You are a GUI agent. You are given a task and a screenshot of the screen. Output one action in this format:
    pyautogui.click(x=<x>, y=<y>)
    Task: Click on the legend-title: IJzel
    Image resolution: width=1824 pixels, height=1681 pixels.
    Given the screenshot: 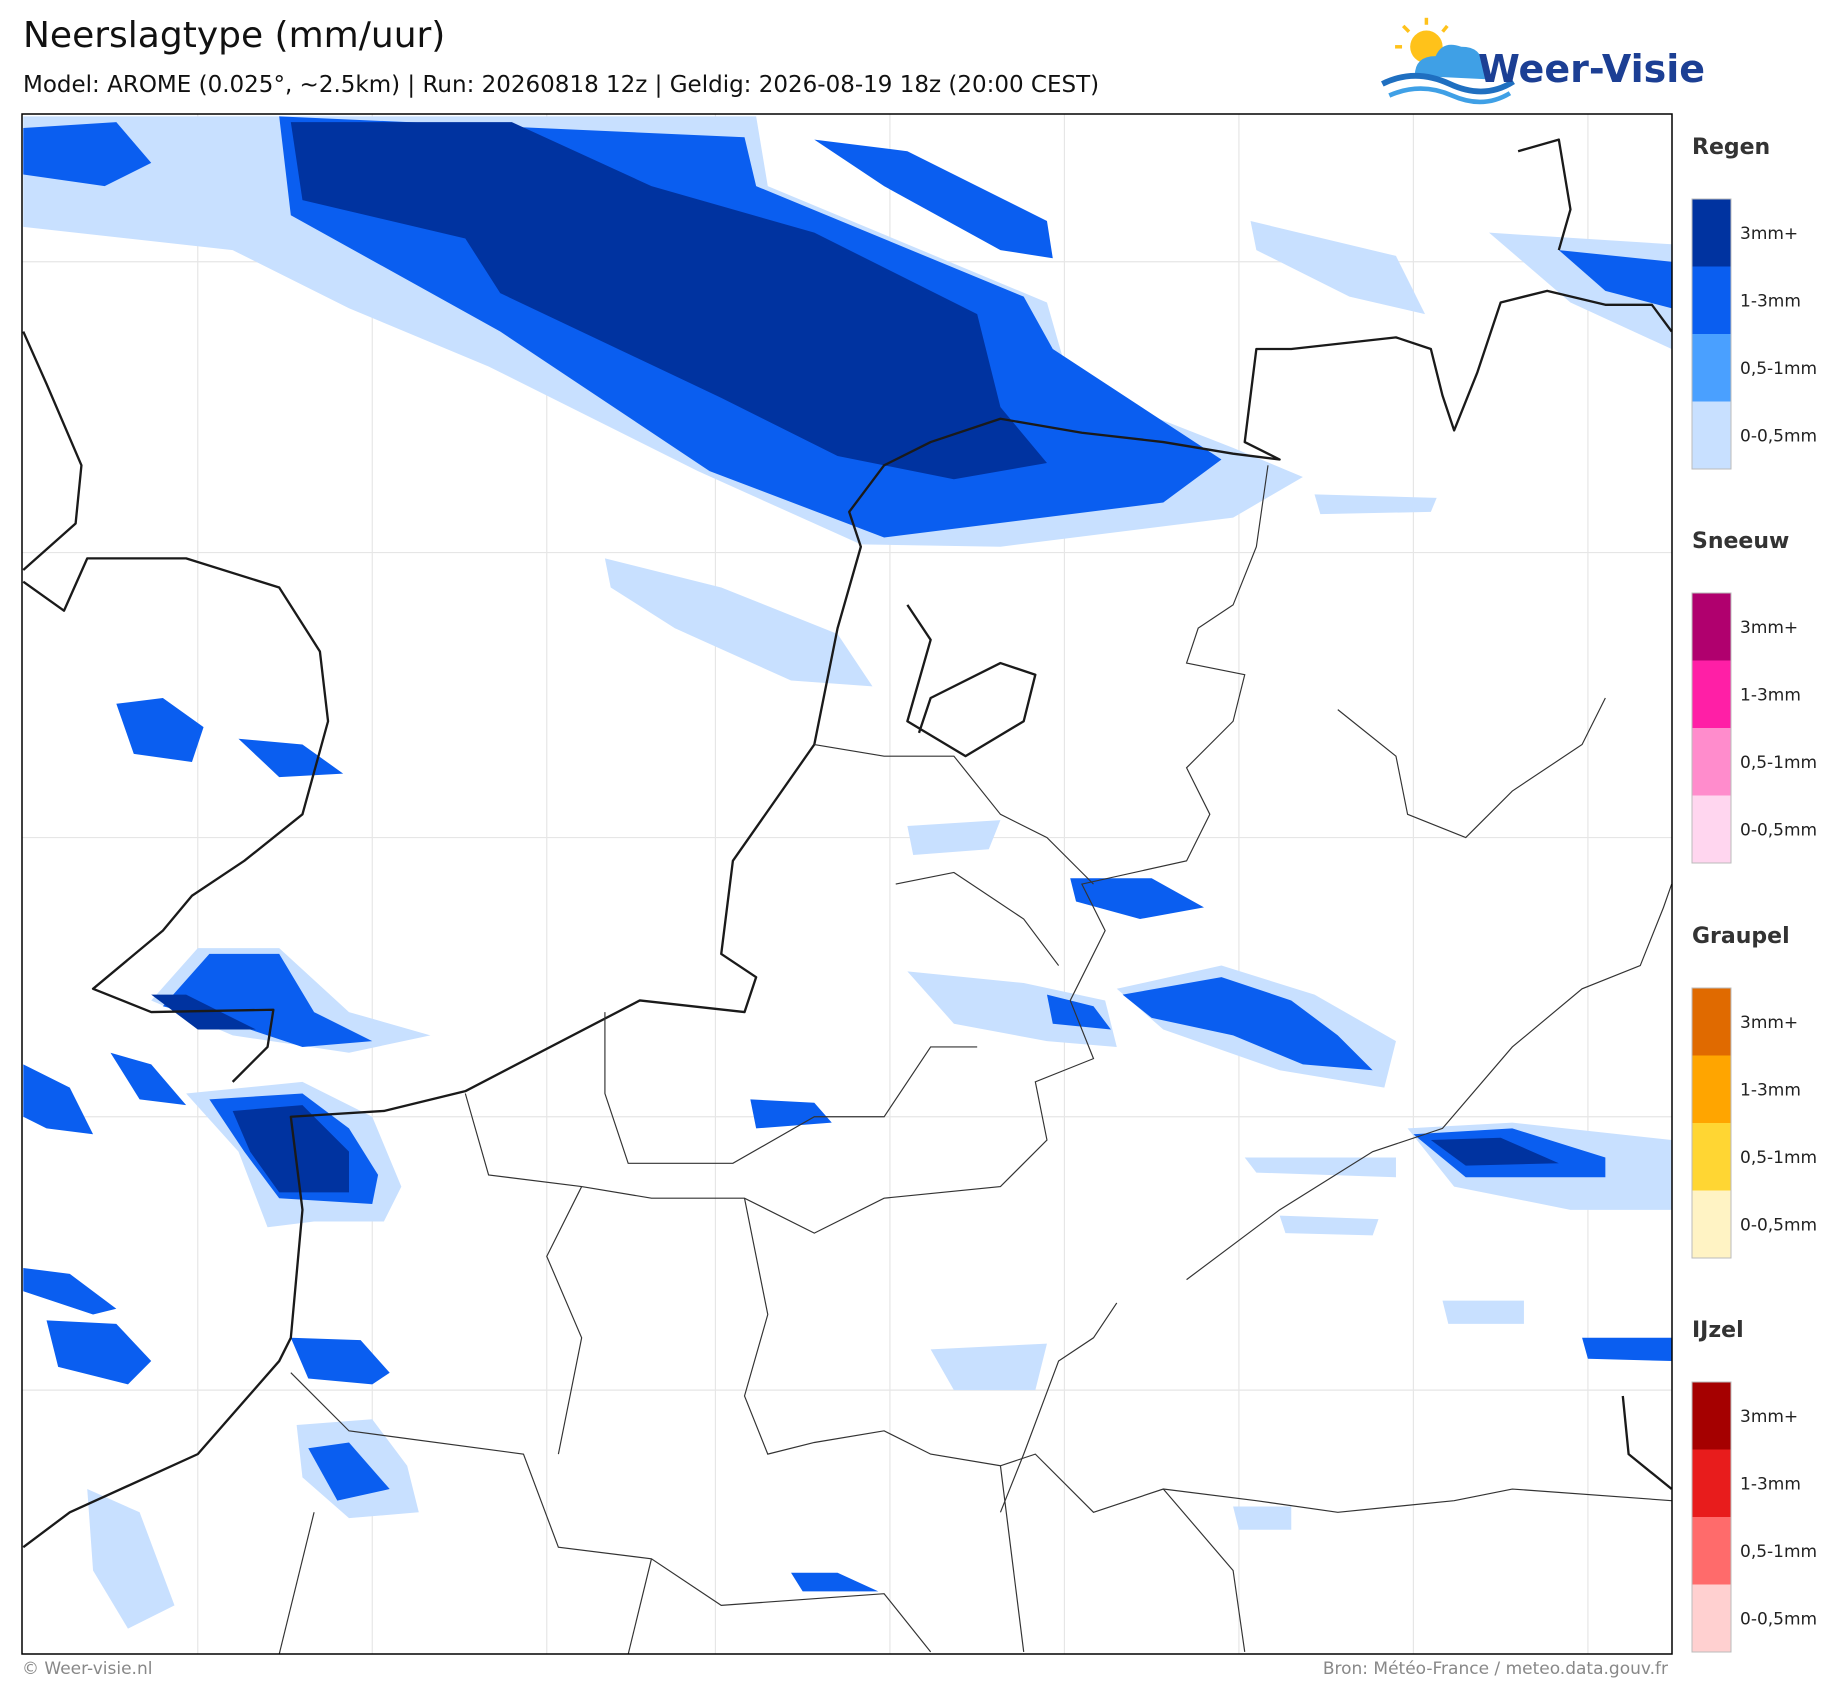 What is the action you would take?
    pyautogui.click(x=1718, y=1330)
    